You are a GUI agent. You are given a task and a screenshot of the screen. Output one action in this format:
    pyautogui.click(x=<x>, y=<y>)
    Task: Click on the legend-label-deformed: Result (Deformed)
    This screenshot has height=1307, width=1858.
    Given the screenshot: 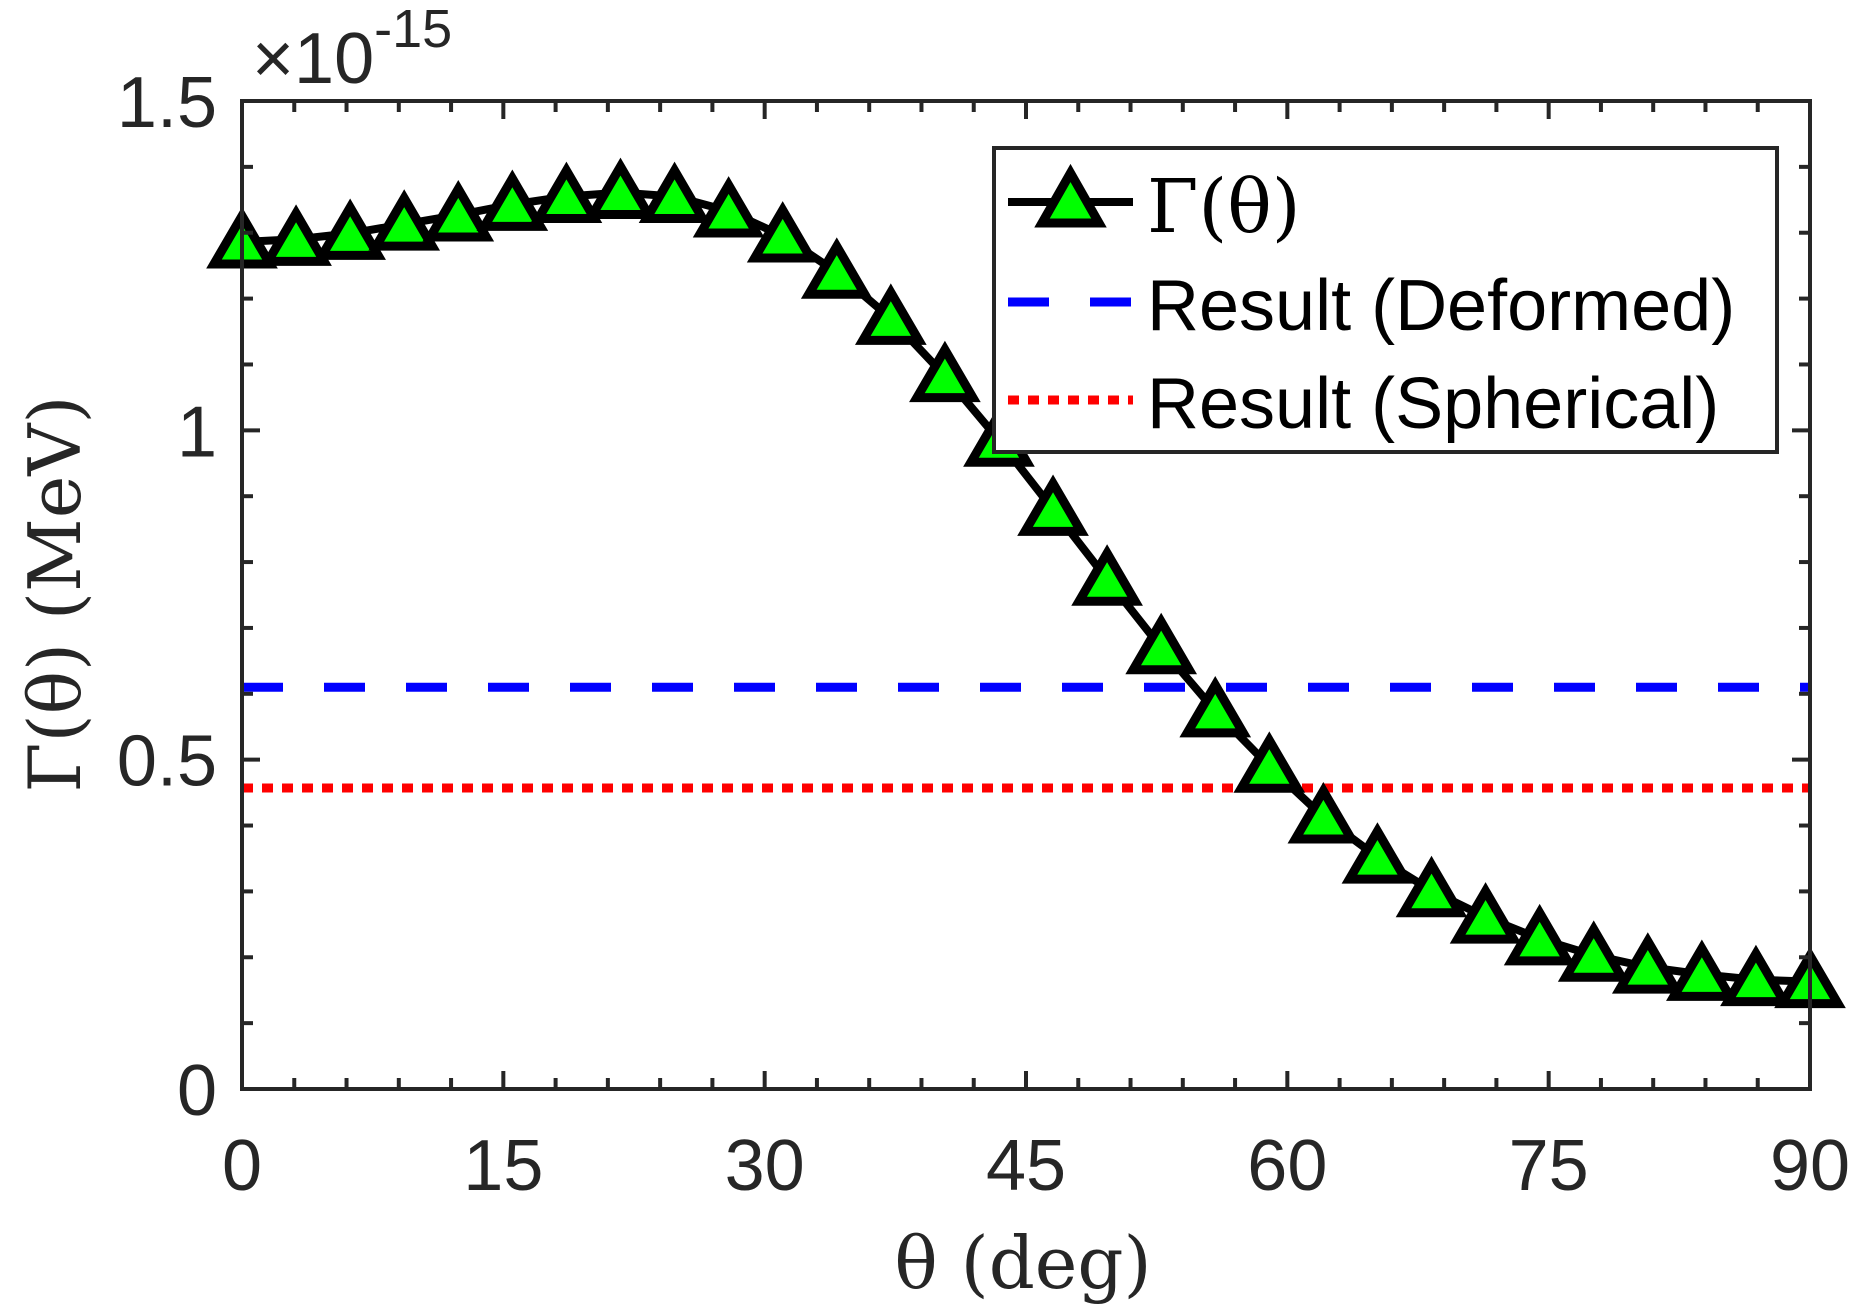 What is the action you would take?
    pyautogui.click(x=1441, y=306)
    